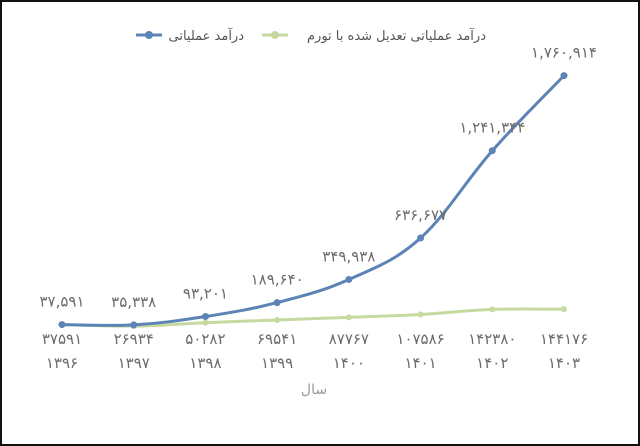  Describe the element at coordinates (564, 53) in the screenshot. I see `data-label-operating-1403: ۱,۷۶۰,۹۱۴` at that location.